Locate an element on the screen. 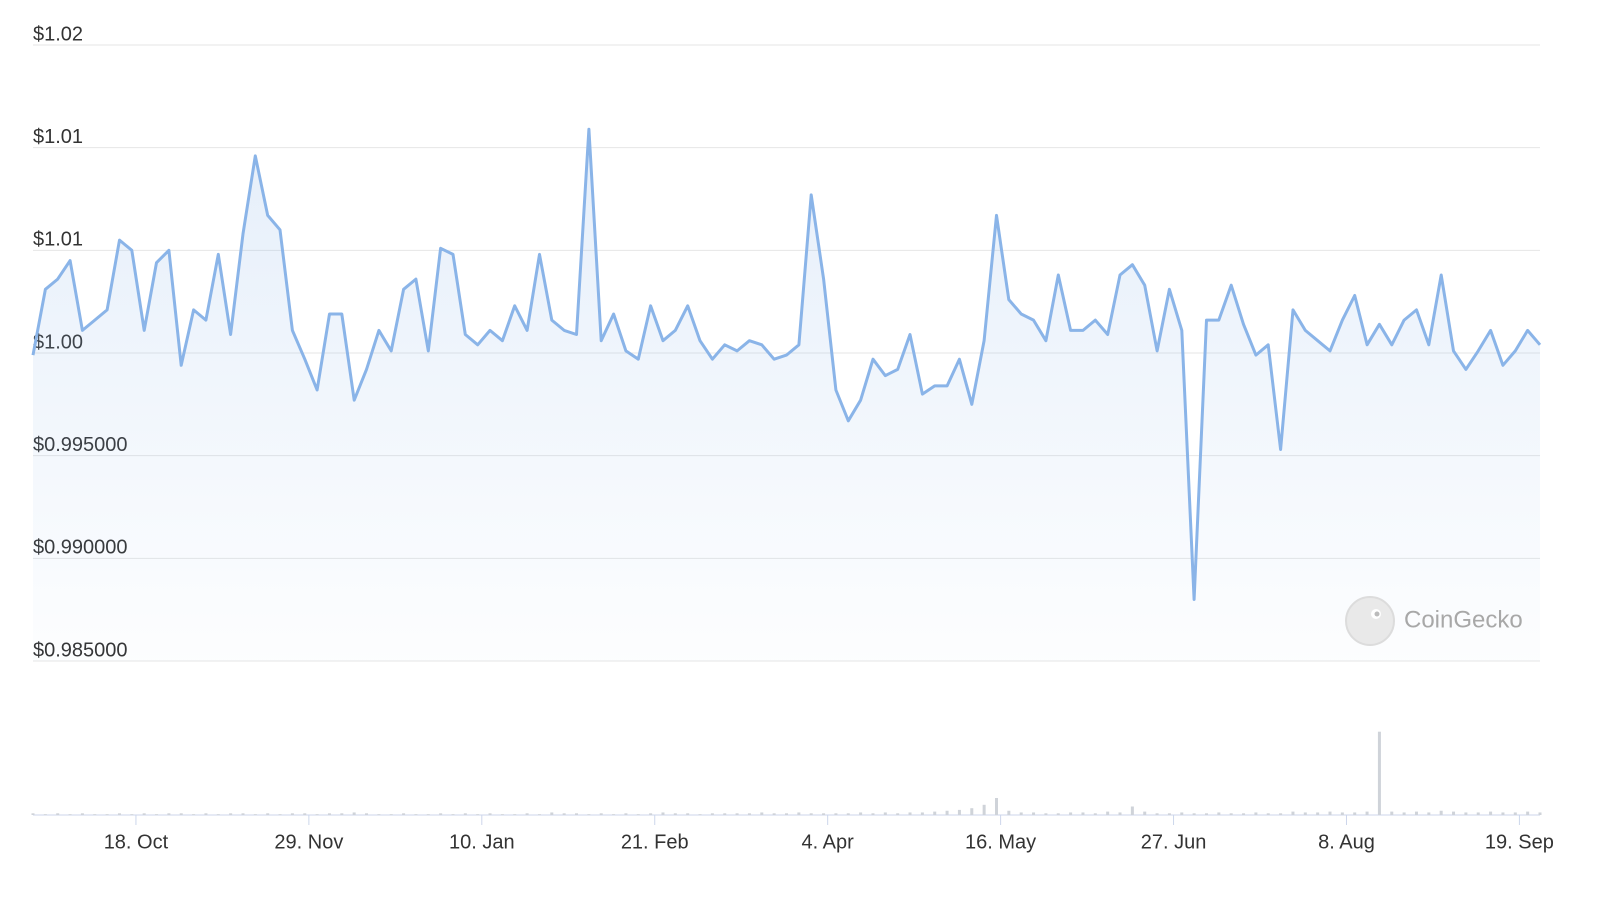 The image size is (1600, 897). x-tick-label: 18. Oct is located at coordinates (136, 842).